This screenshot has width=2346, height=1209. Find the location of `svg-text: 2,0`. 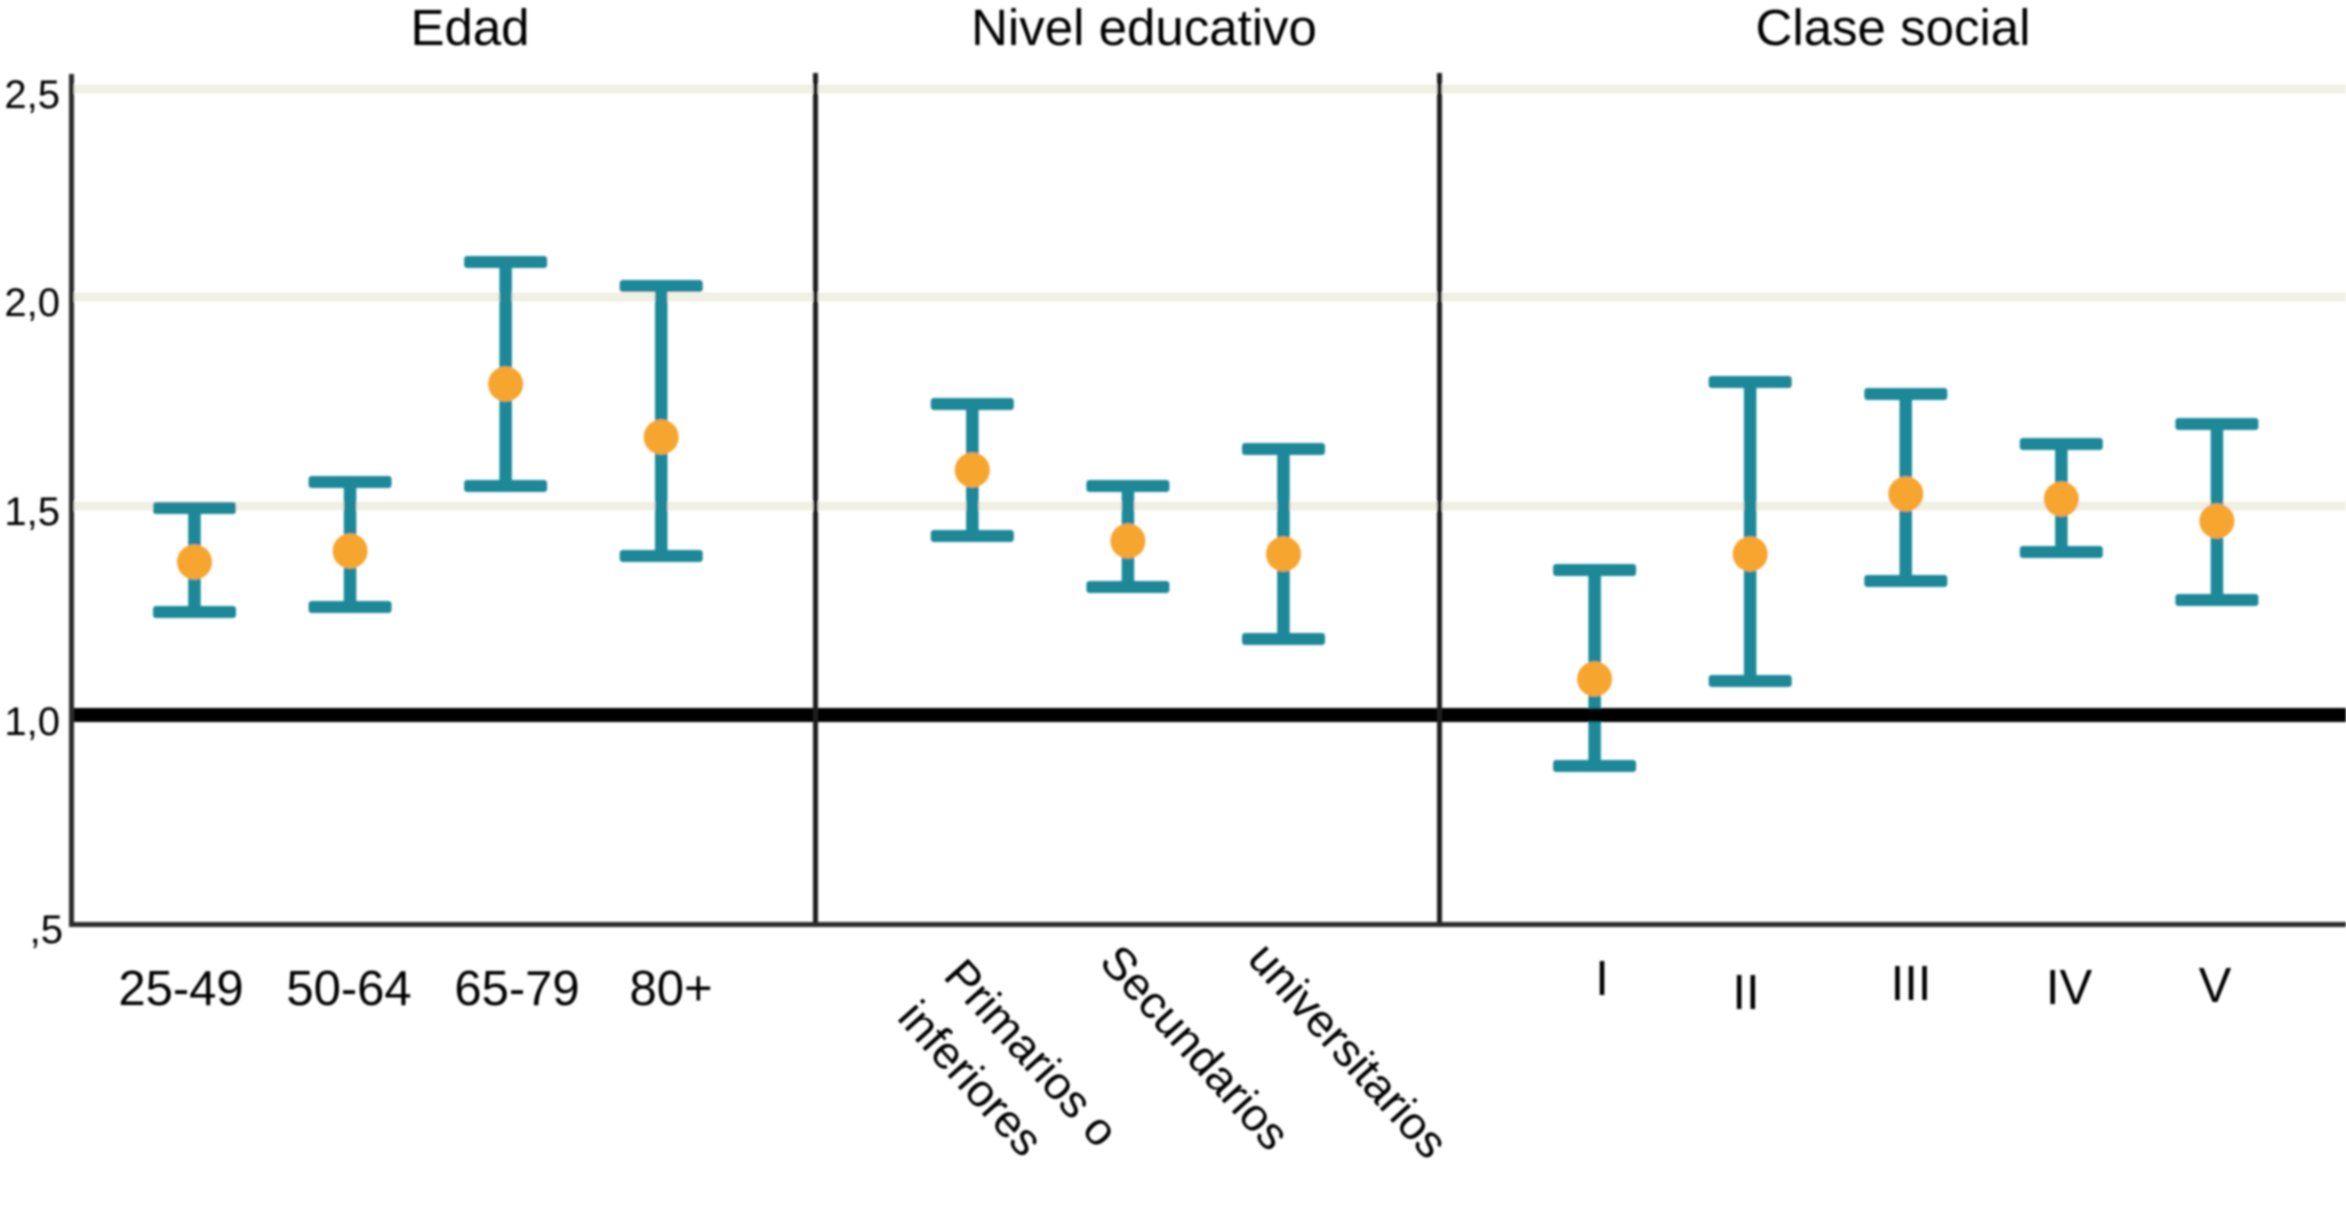

svg-text: 2,0 is located at coordinates (32, 303).